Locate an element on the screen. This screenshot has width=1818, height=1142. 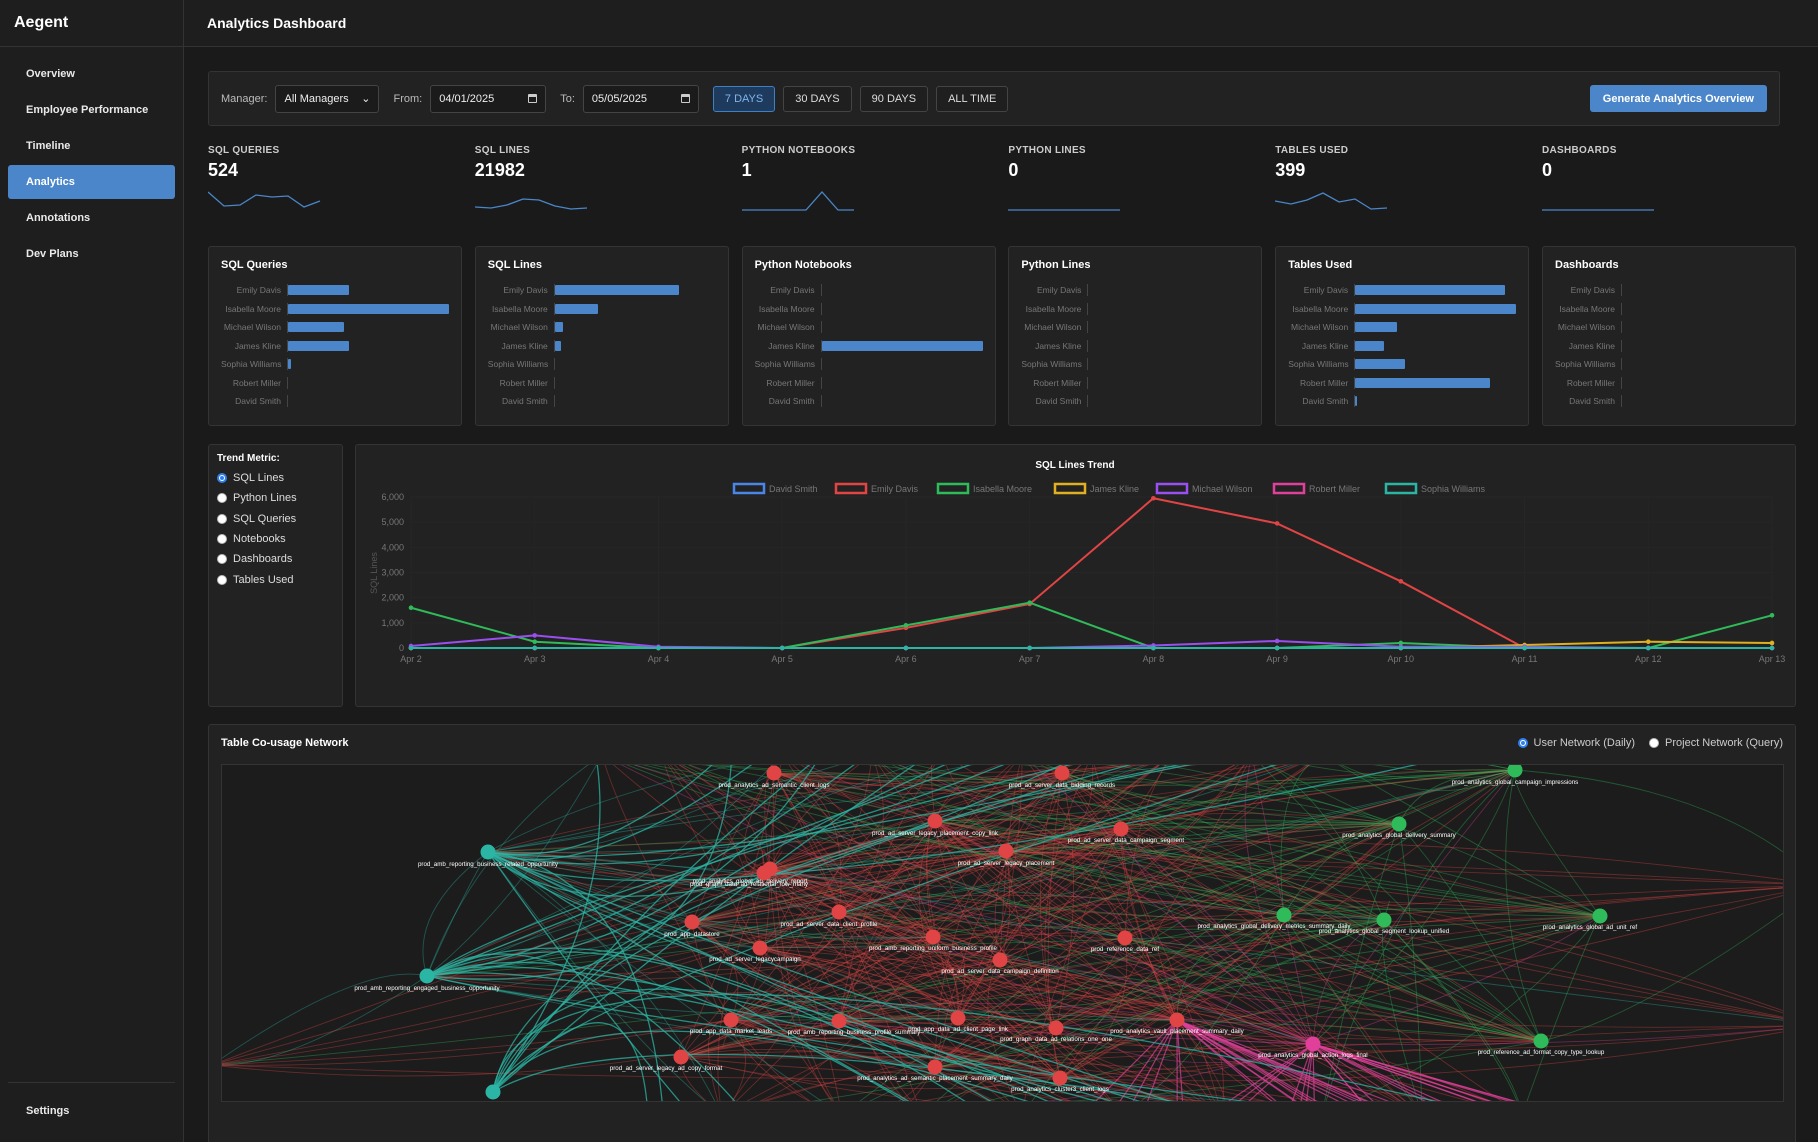
trend-metric-option: SQL Queries is located at coordinates (275, 519).